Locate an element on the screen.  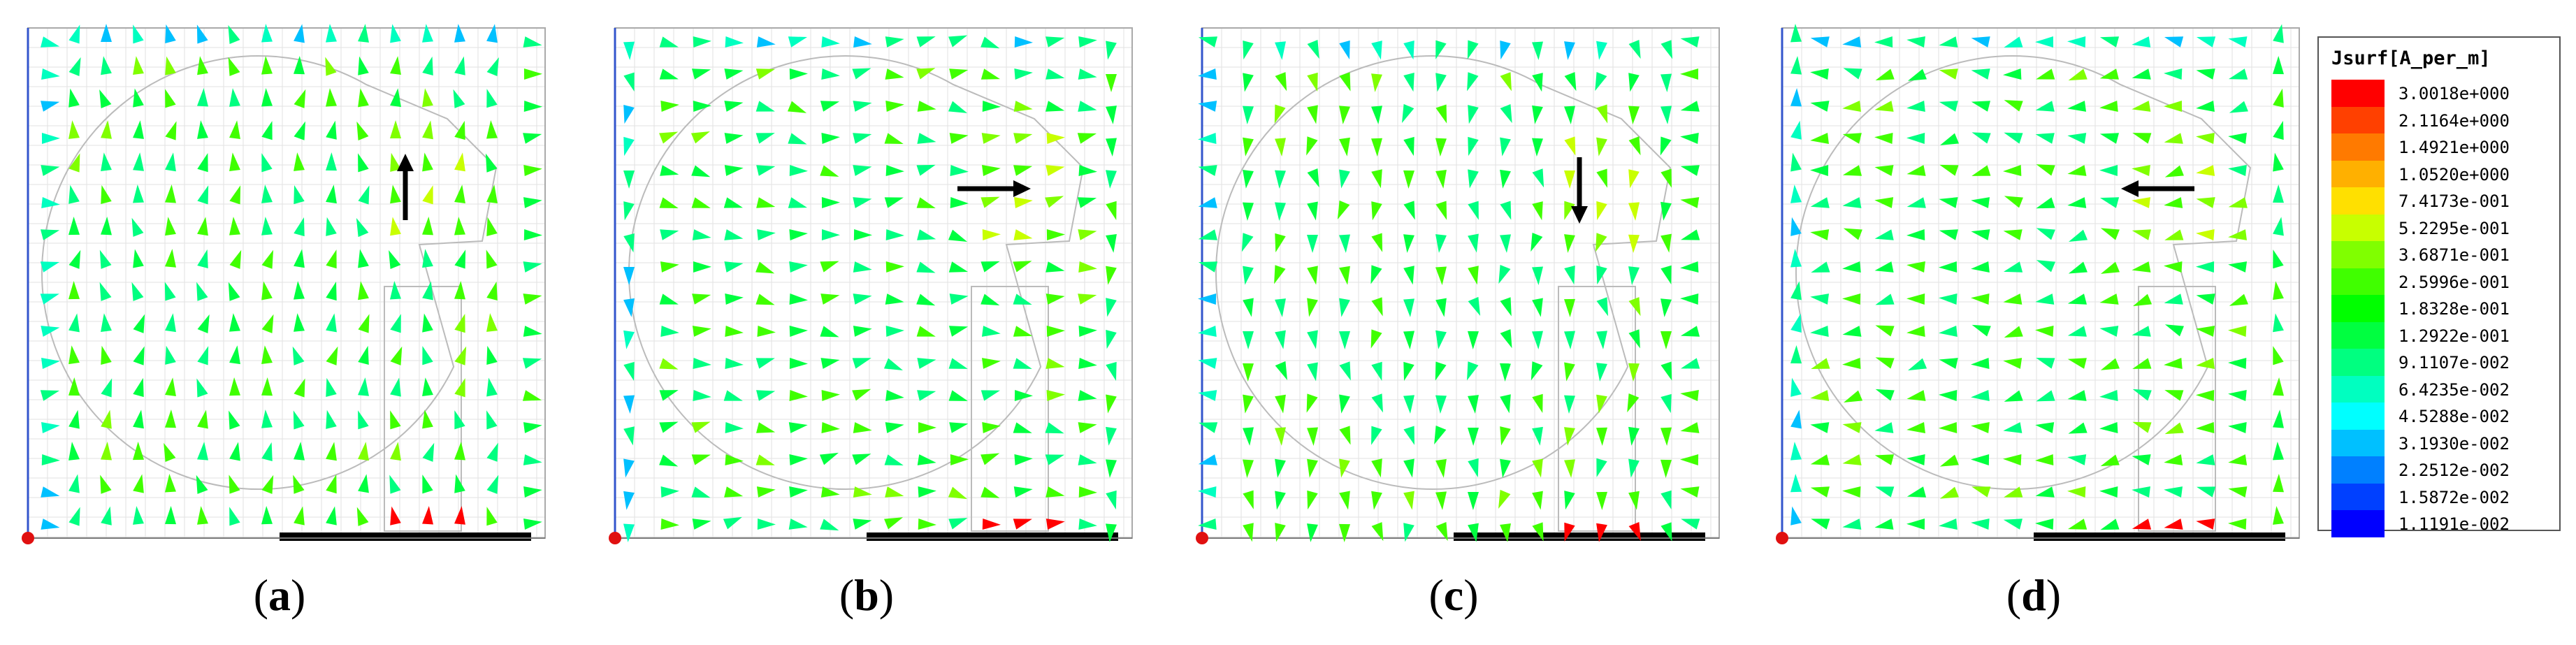
ground-plane is located at coordinates (992, 536).